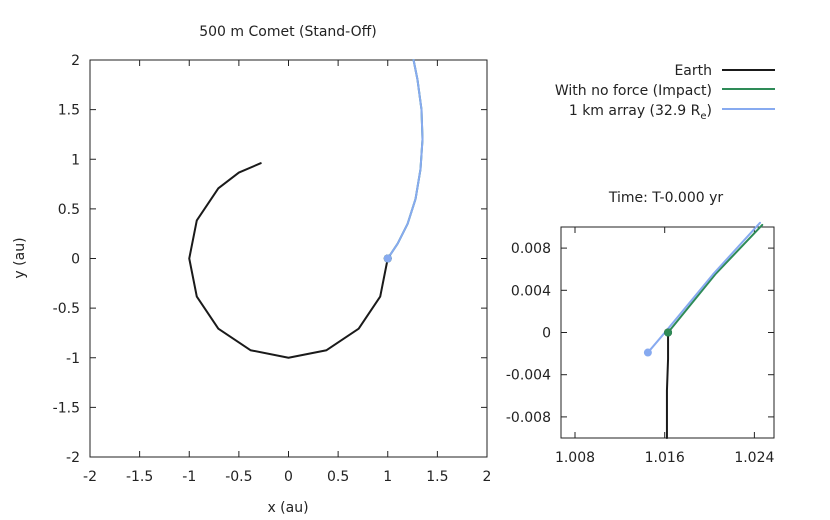 The width and height of the screenshot is (830, 520). What do you see at coordinates (668, 332) in the screenshot?
I see `inset-marker-with-no-force-impact` at bounding box center [668, 332].